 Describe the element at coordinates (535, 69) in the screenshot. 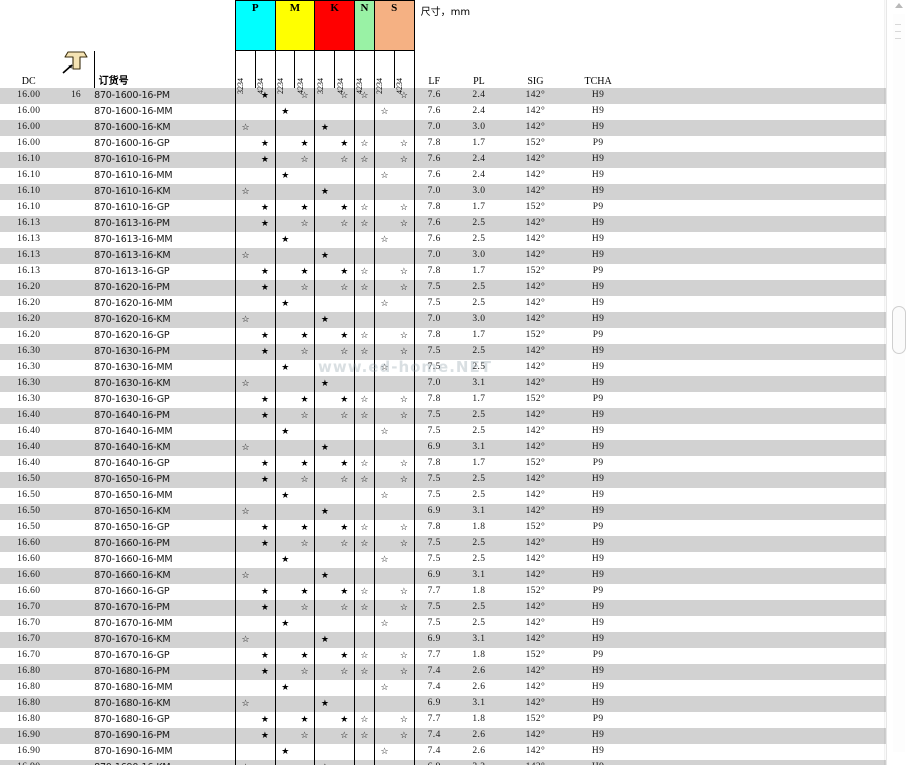

I see `header-sig: SIG` at that location.